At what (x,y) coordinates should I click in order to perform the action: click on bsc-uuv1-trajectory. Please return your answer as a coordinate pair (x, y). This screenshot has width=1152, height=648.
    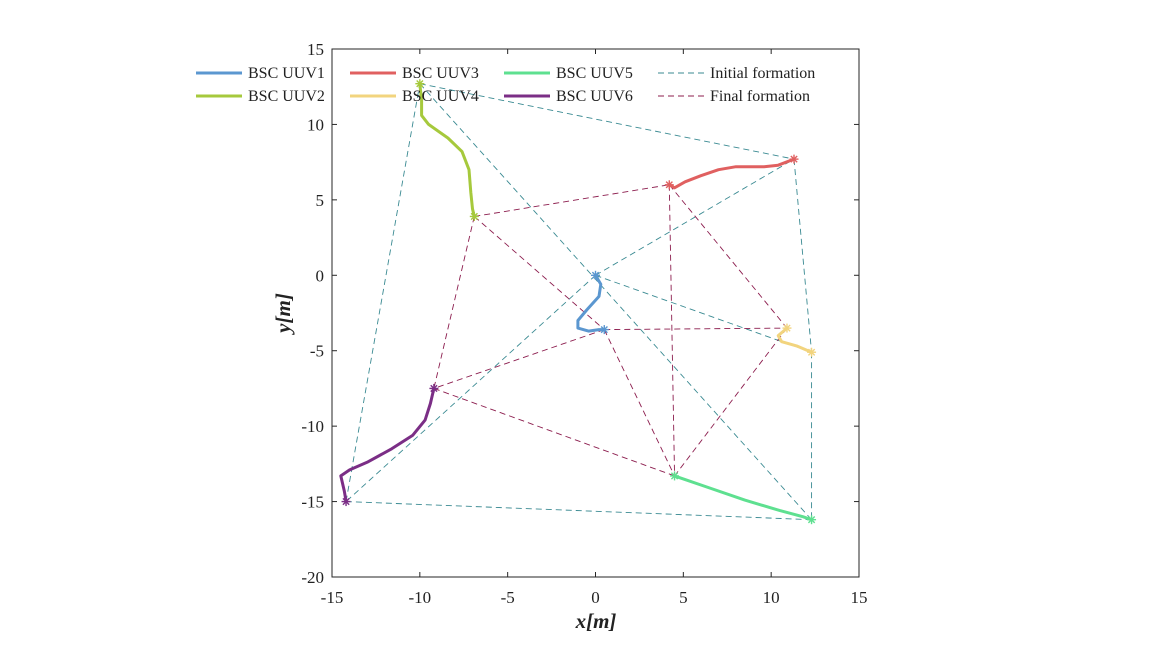
    Looking at the image, I should click on (591, 303).